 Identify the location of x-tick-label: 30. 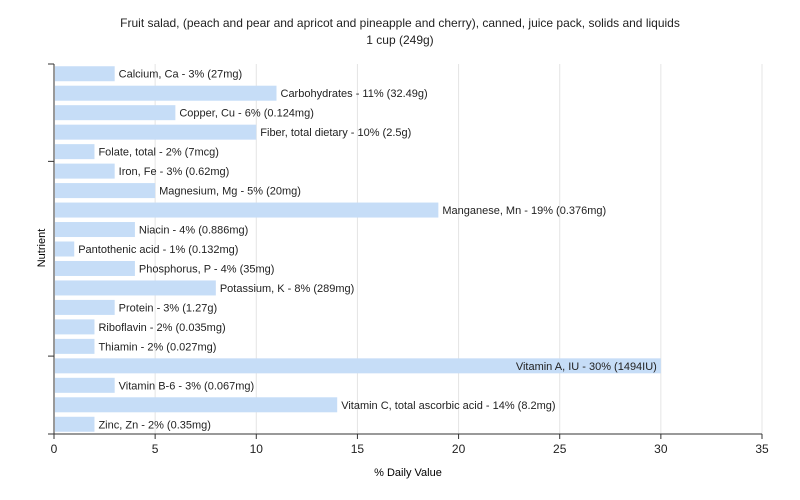
(661, 449).